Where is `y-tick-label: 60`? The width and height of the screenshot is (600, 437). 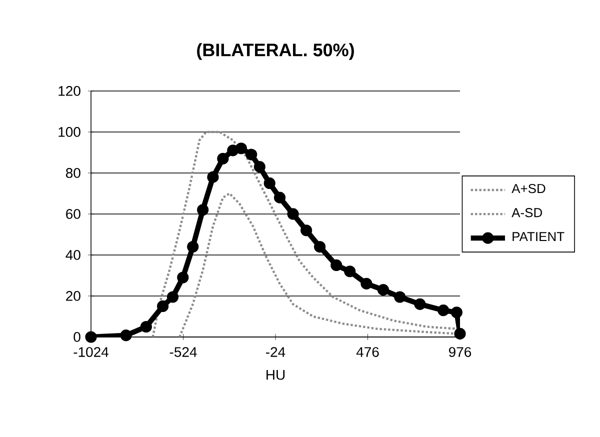 y-tick-label: 60 is located at coordinates (73, 214).